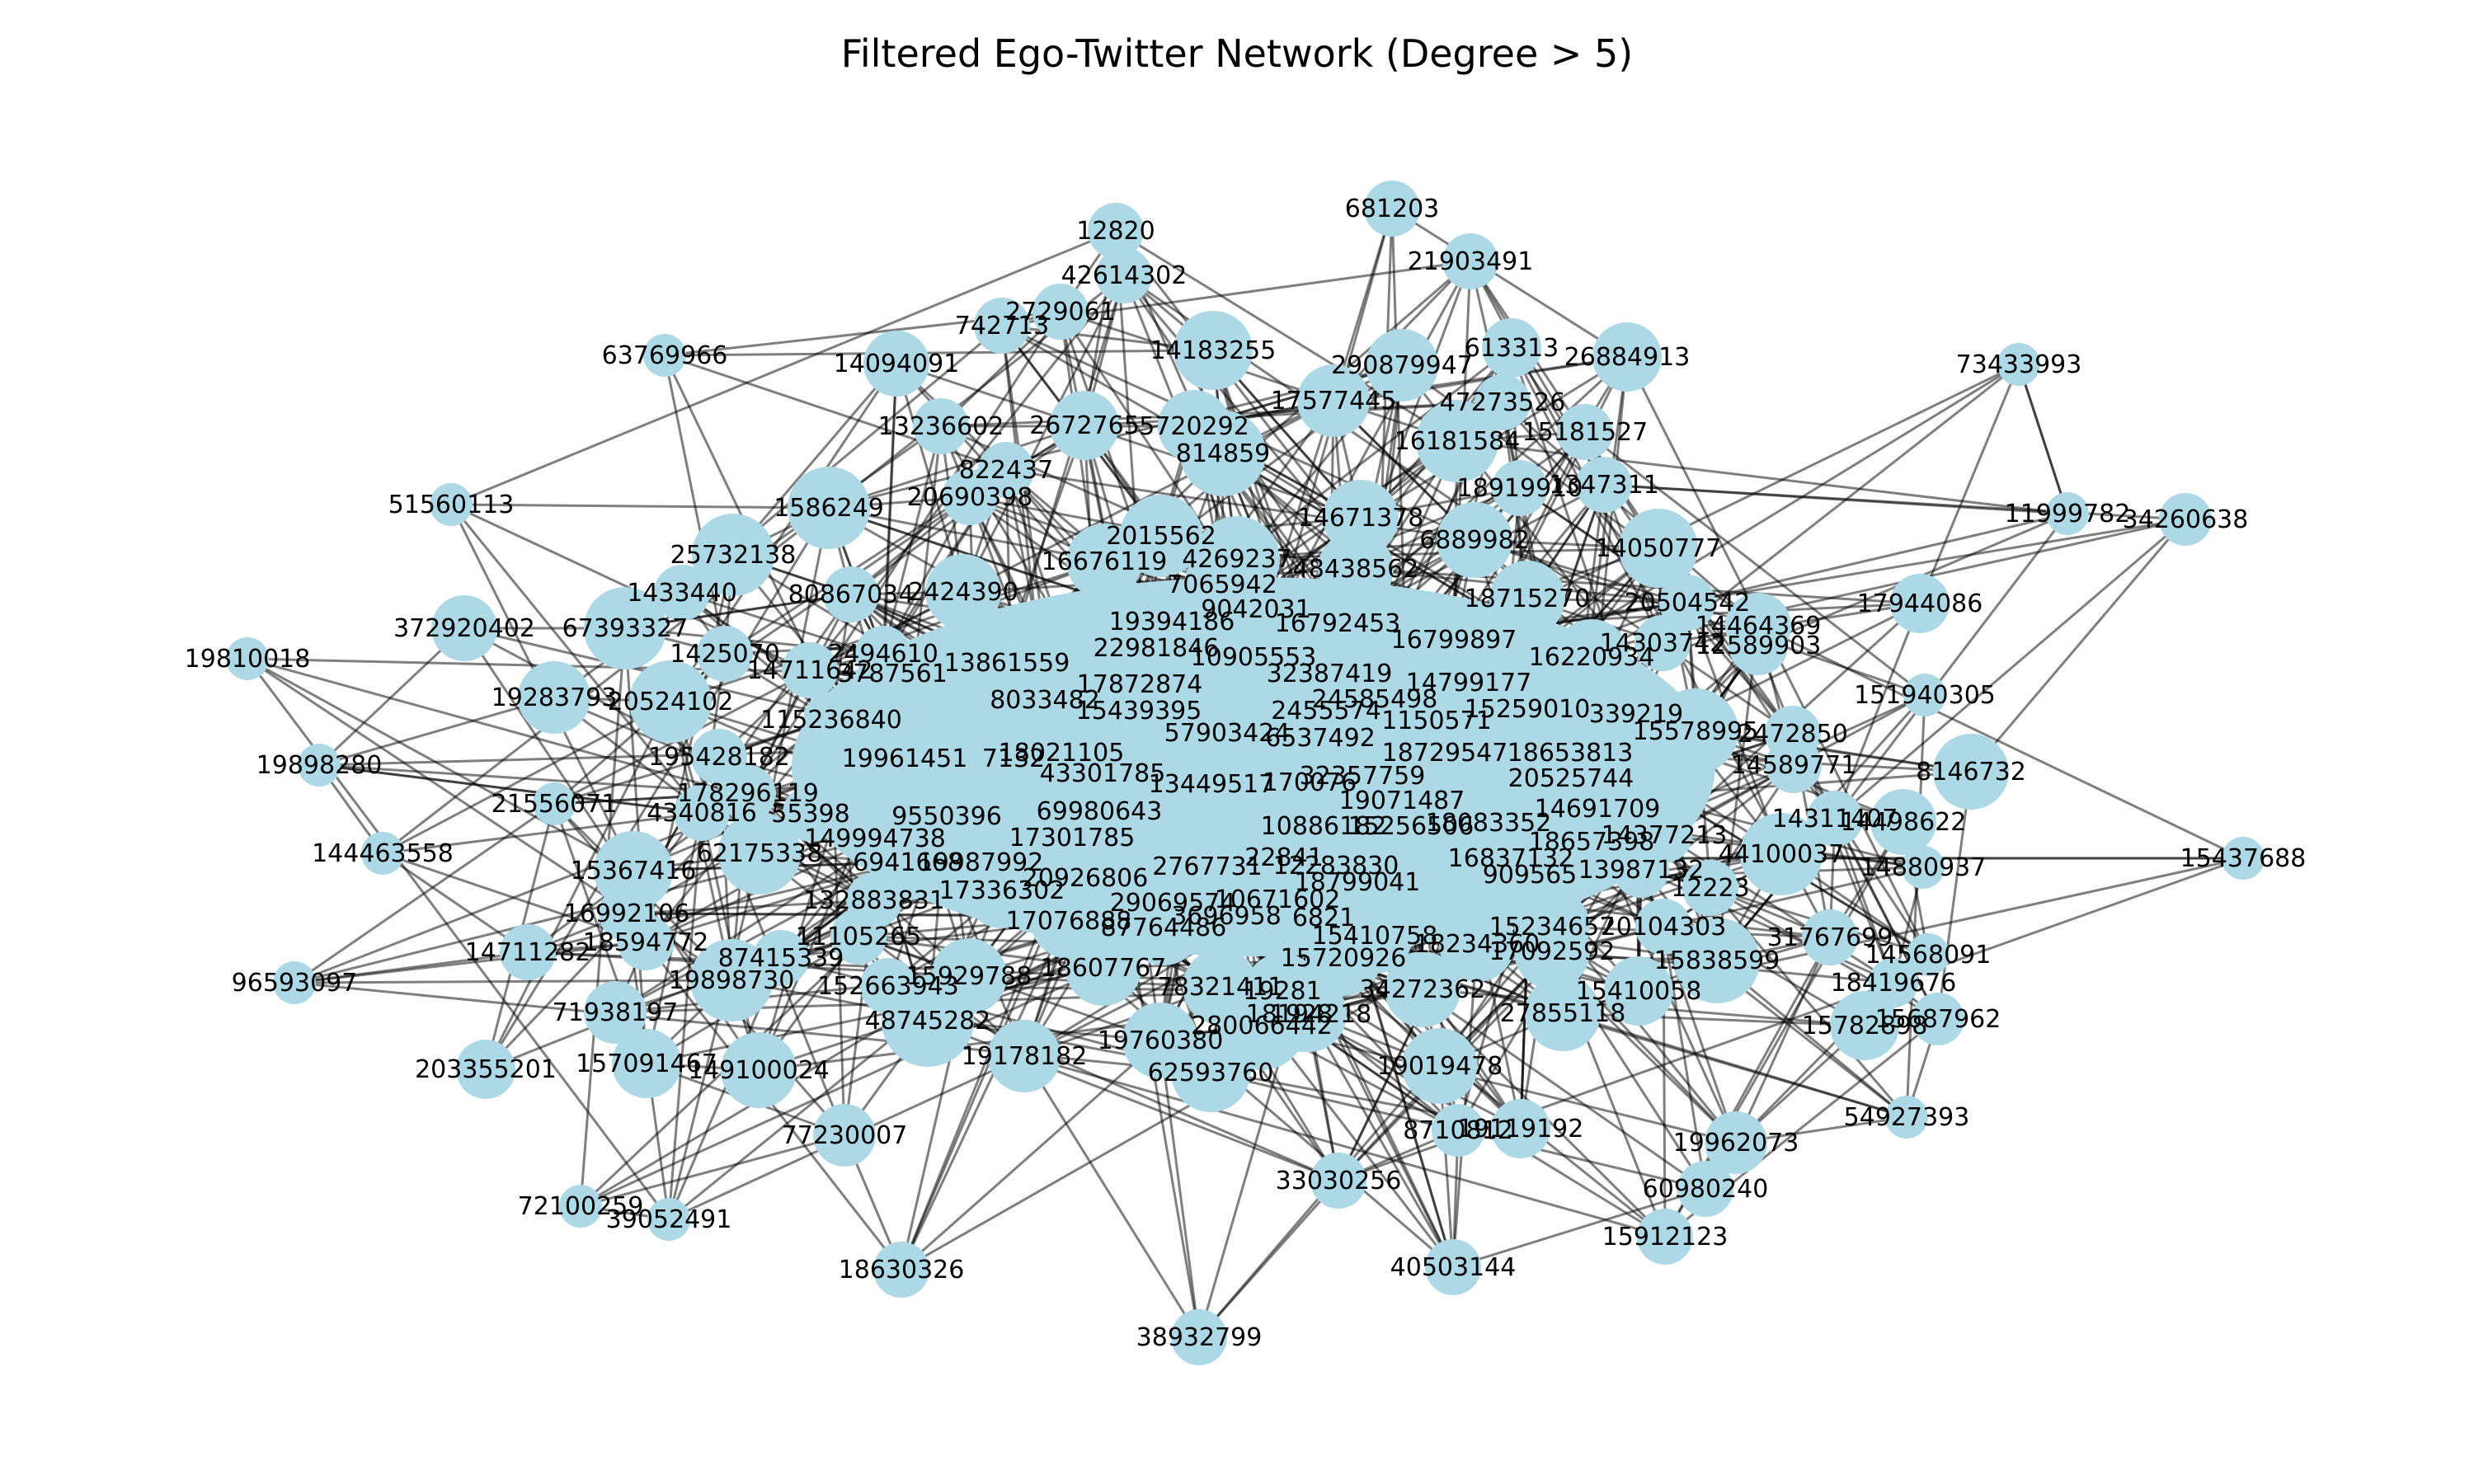 The height and width of the screenshot is (1484, 2474). Describe the element at coordinates (1336, 866) in the screenshot. I see `node-label: 12283830` at that location.